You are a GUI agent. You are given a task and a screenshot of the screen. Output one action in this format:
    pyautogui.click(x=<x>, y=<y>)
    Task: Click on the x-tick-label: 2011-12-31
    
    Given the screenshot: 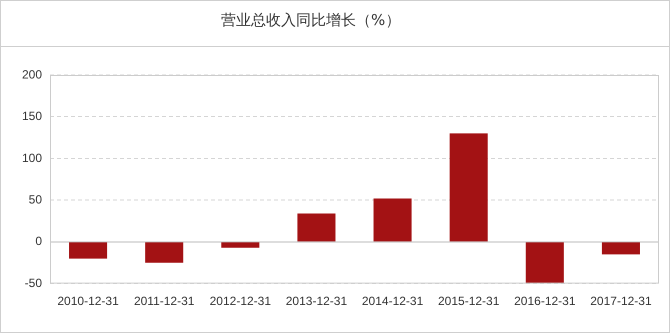 What is the action you would take?
    pyautogui.click(x=164, y=301)
    